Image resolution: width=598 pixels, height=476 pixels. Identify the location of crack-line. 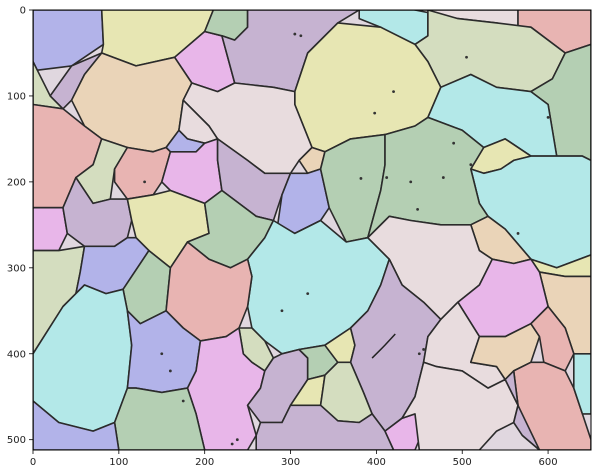
(383, 346).